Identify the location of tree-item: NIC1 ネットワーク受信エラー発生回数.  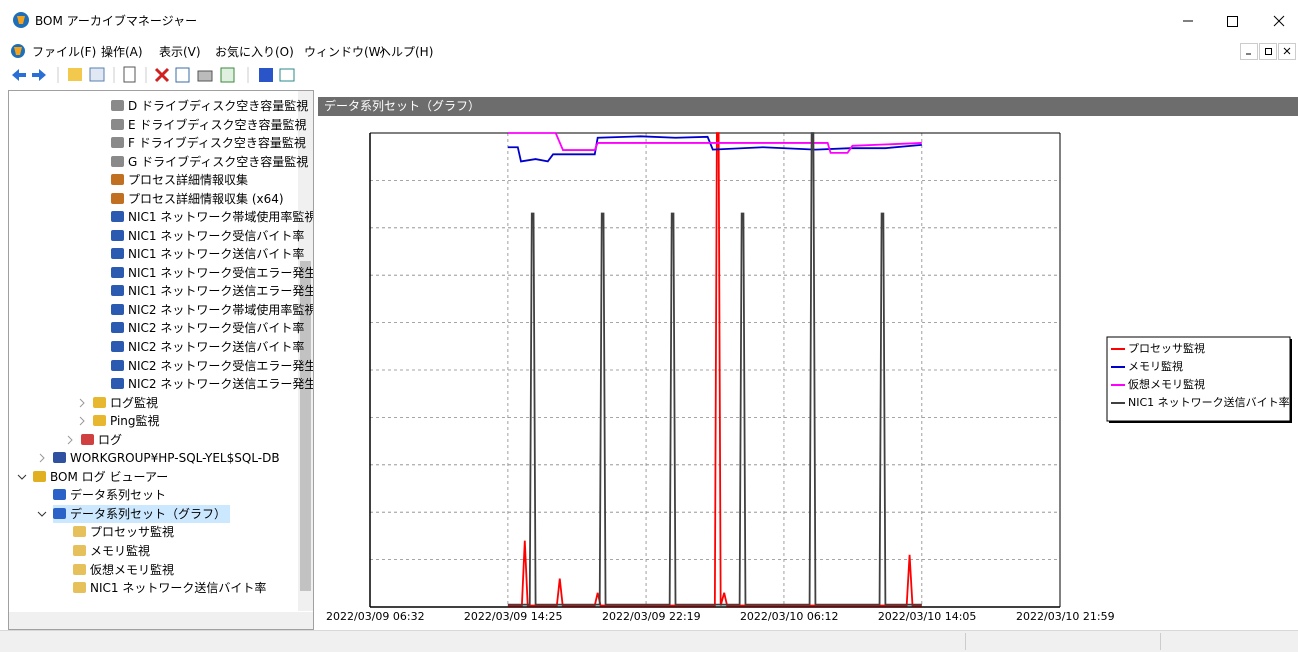
(212, 273).